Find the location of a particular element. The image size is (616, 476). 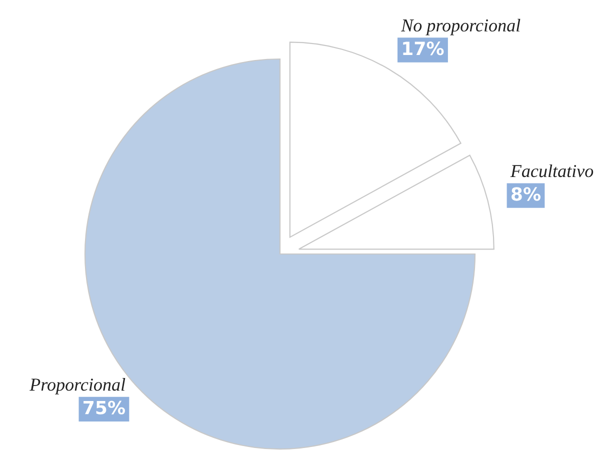

slice-label: No proporcional is located at coordinates (460, 27).